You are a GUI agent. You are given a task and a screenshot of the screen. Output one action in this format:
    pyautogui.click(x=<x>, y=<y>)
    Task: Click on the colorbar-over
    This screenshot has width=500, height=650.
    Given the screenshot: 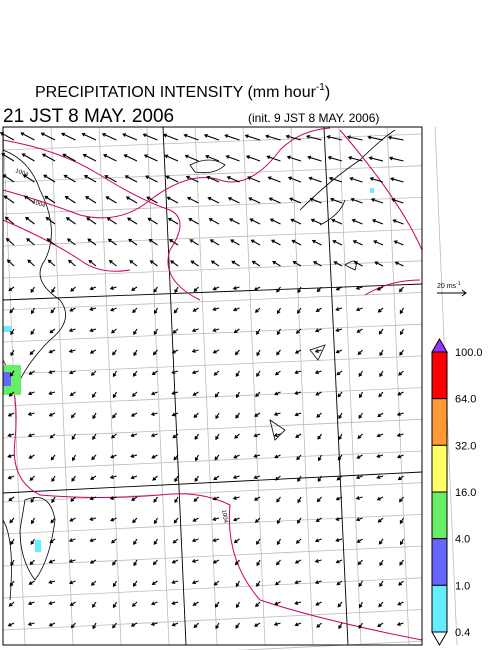 What is the action you would take?
    pyautogui.click(x=439, y=345)
    